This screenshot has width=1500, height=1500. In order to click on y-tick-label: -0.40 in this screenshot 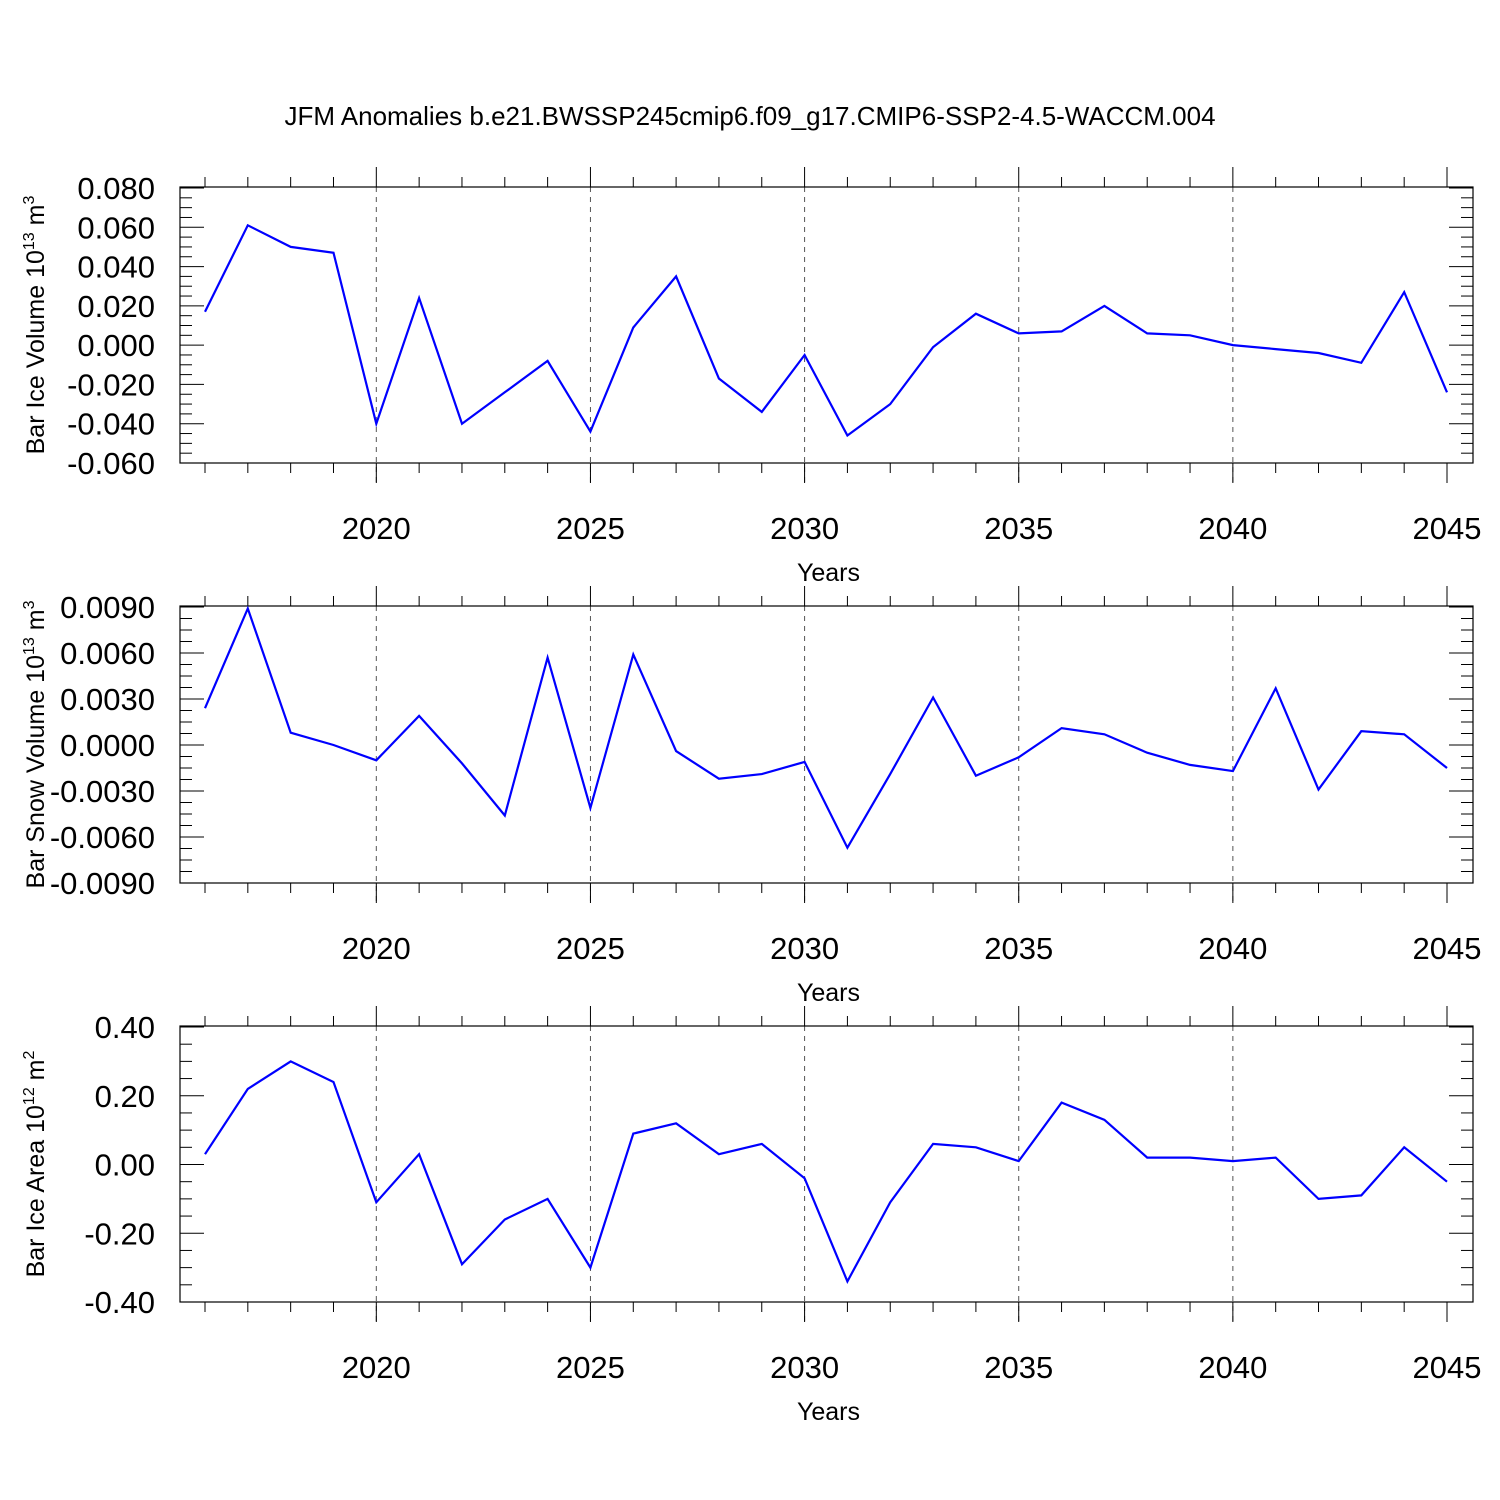, I will do `click(119, 1302)`.